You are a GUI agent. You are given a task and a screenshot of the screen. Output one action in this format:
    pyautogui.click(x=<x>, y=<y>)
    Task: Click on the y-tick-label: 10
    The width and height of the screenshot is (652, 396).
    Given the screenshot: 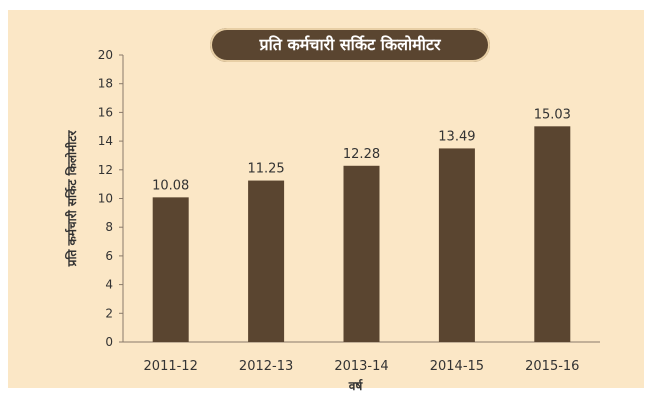 What is the action you would take?
    pyautogui.click(x=105, y=199)
    